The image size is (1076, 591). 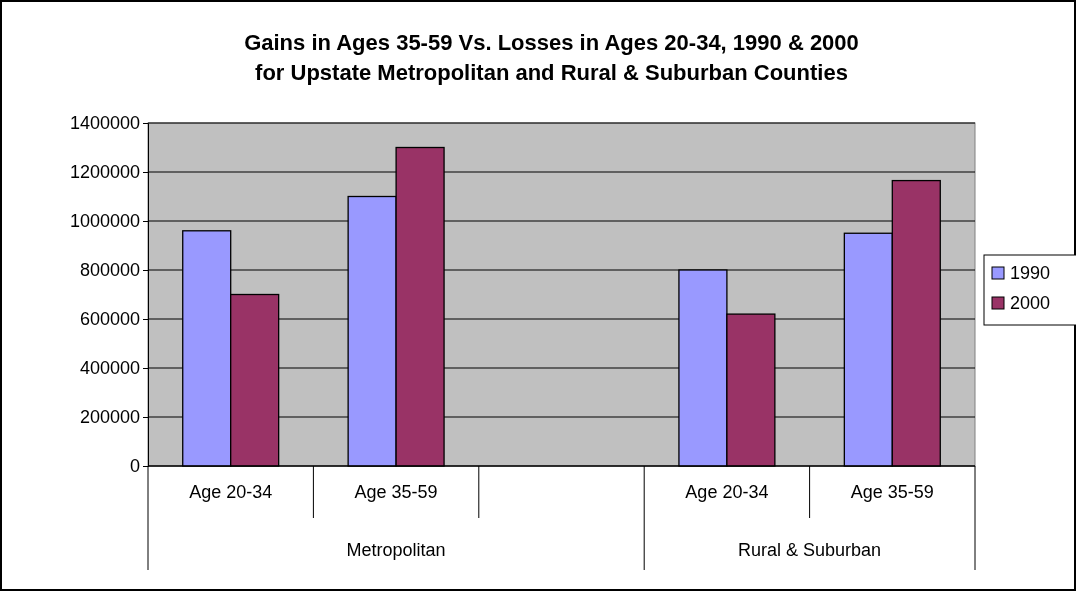 I want to click on chart-title: Gains in Ages 35-59 Vs. Losses in Ages 20-34, 1990 & 2000 for Upstate Metropolitan and Rural & Suburban Counties, so click(x=551, y=57).